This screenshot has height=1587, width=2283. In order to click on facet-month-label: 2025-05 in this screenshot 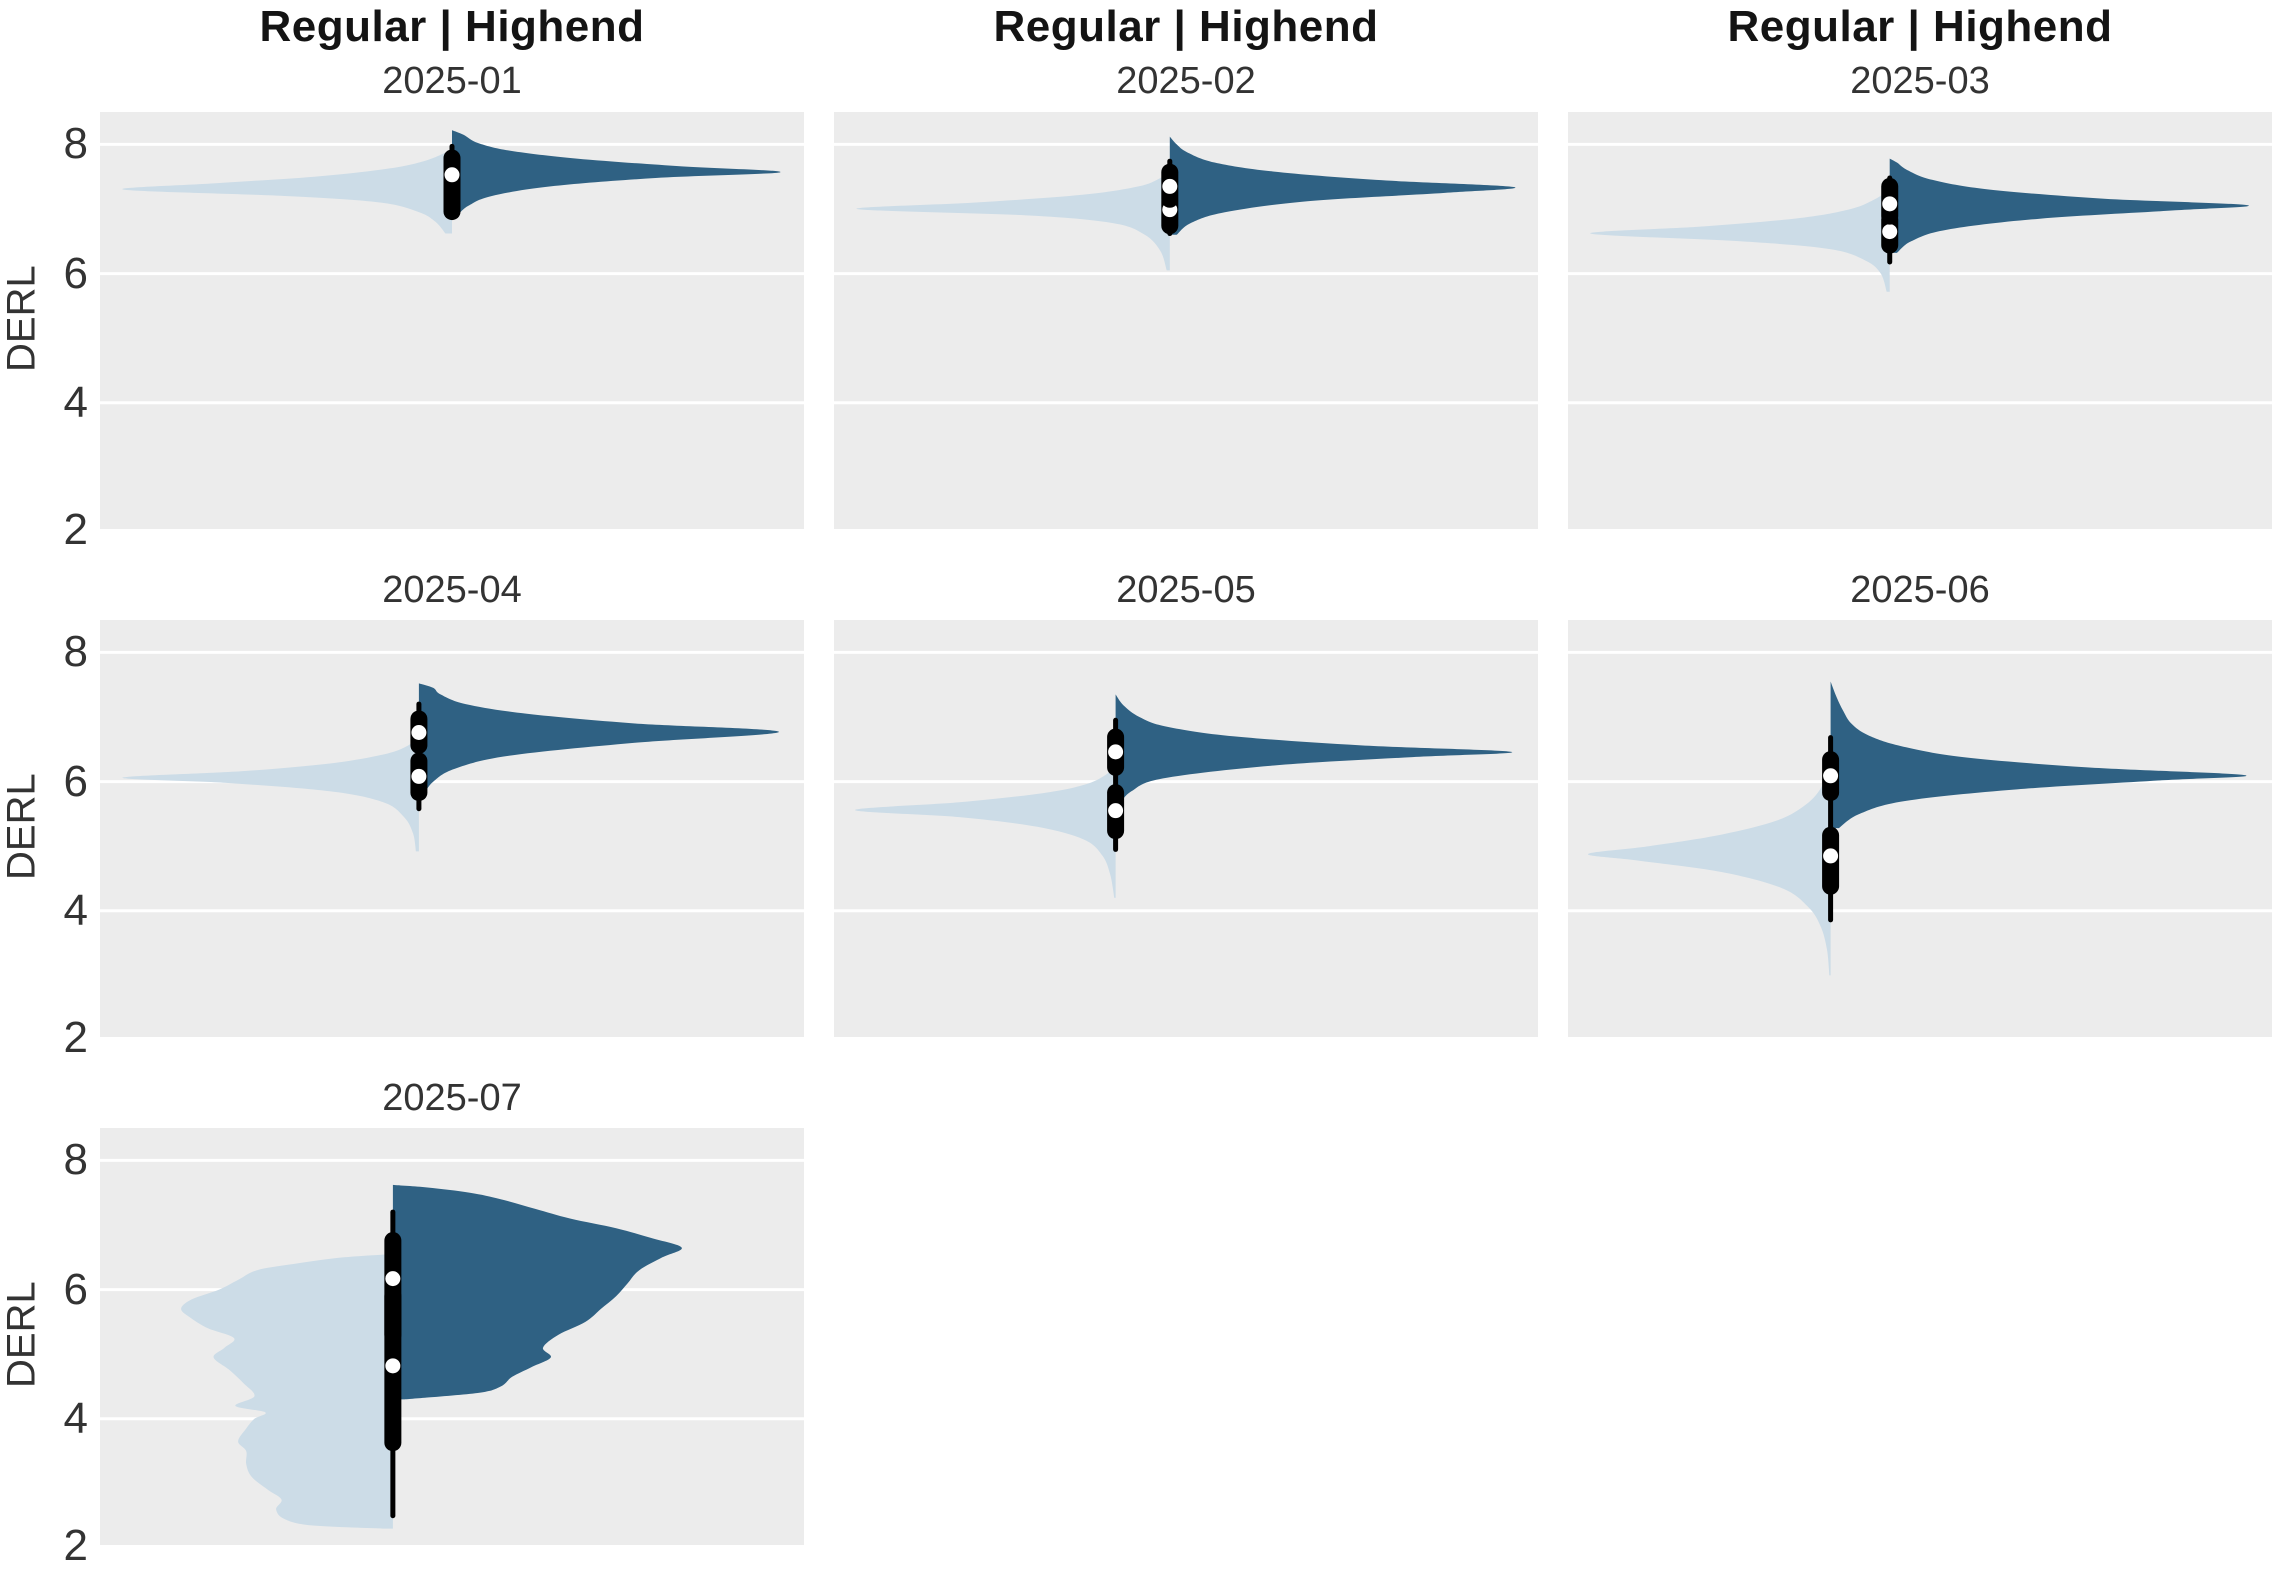, I will do `click(1186, 590)`.